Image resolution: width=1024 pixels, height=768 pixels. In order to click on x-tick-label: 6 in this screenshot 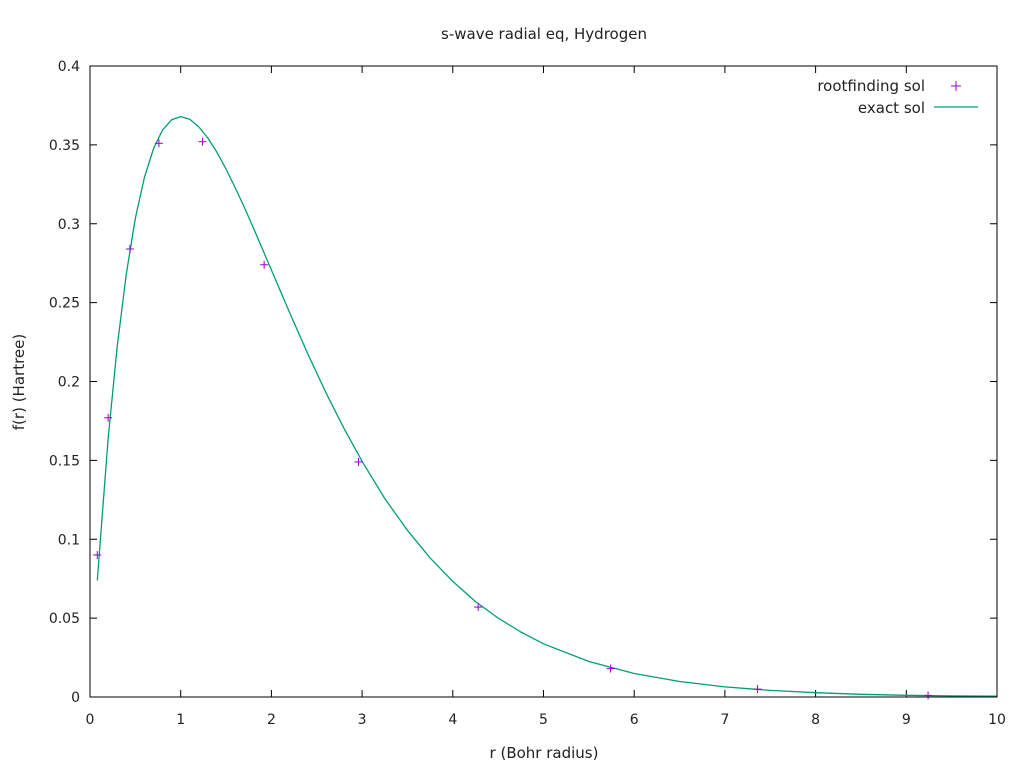, I will do `click(634, 720)`.